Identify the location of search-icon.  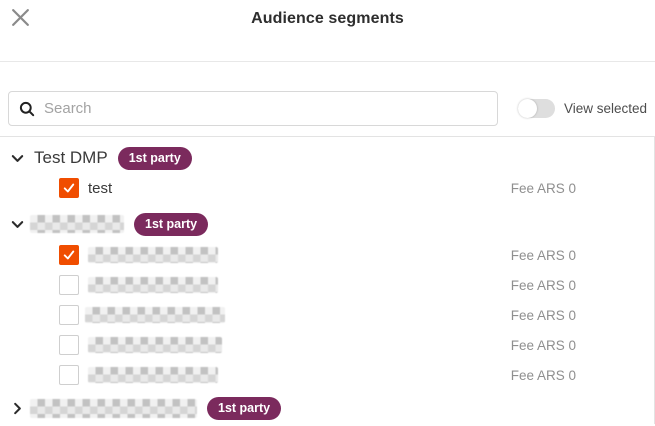
(27, 109).